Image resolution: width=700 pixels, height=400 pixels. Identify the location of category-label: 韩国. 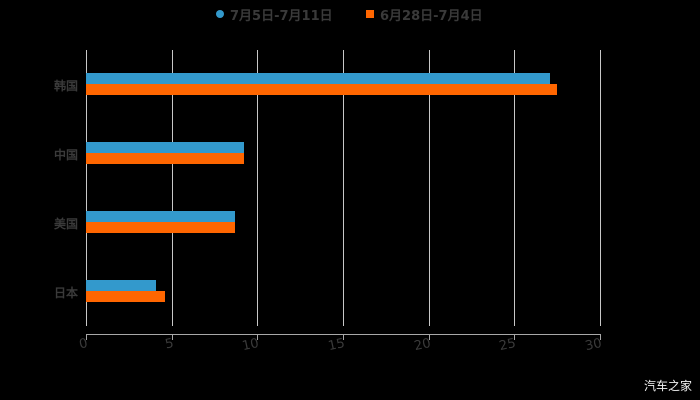
(65, 86).